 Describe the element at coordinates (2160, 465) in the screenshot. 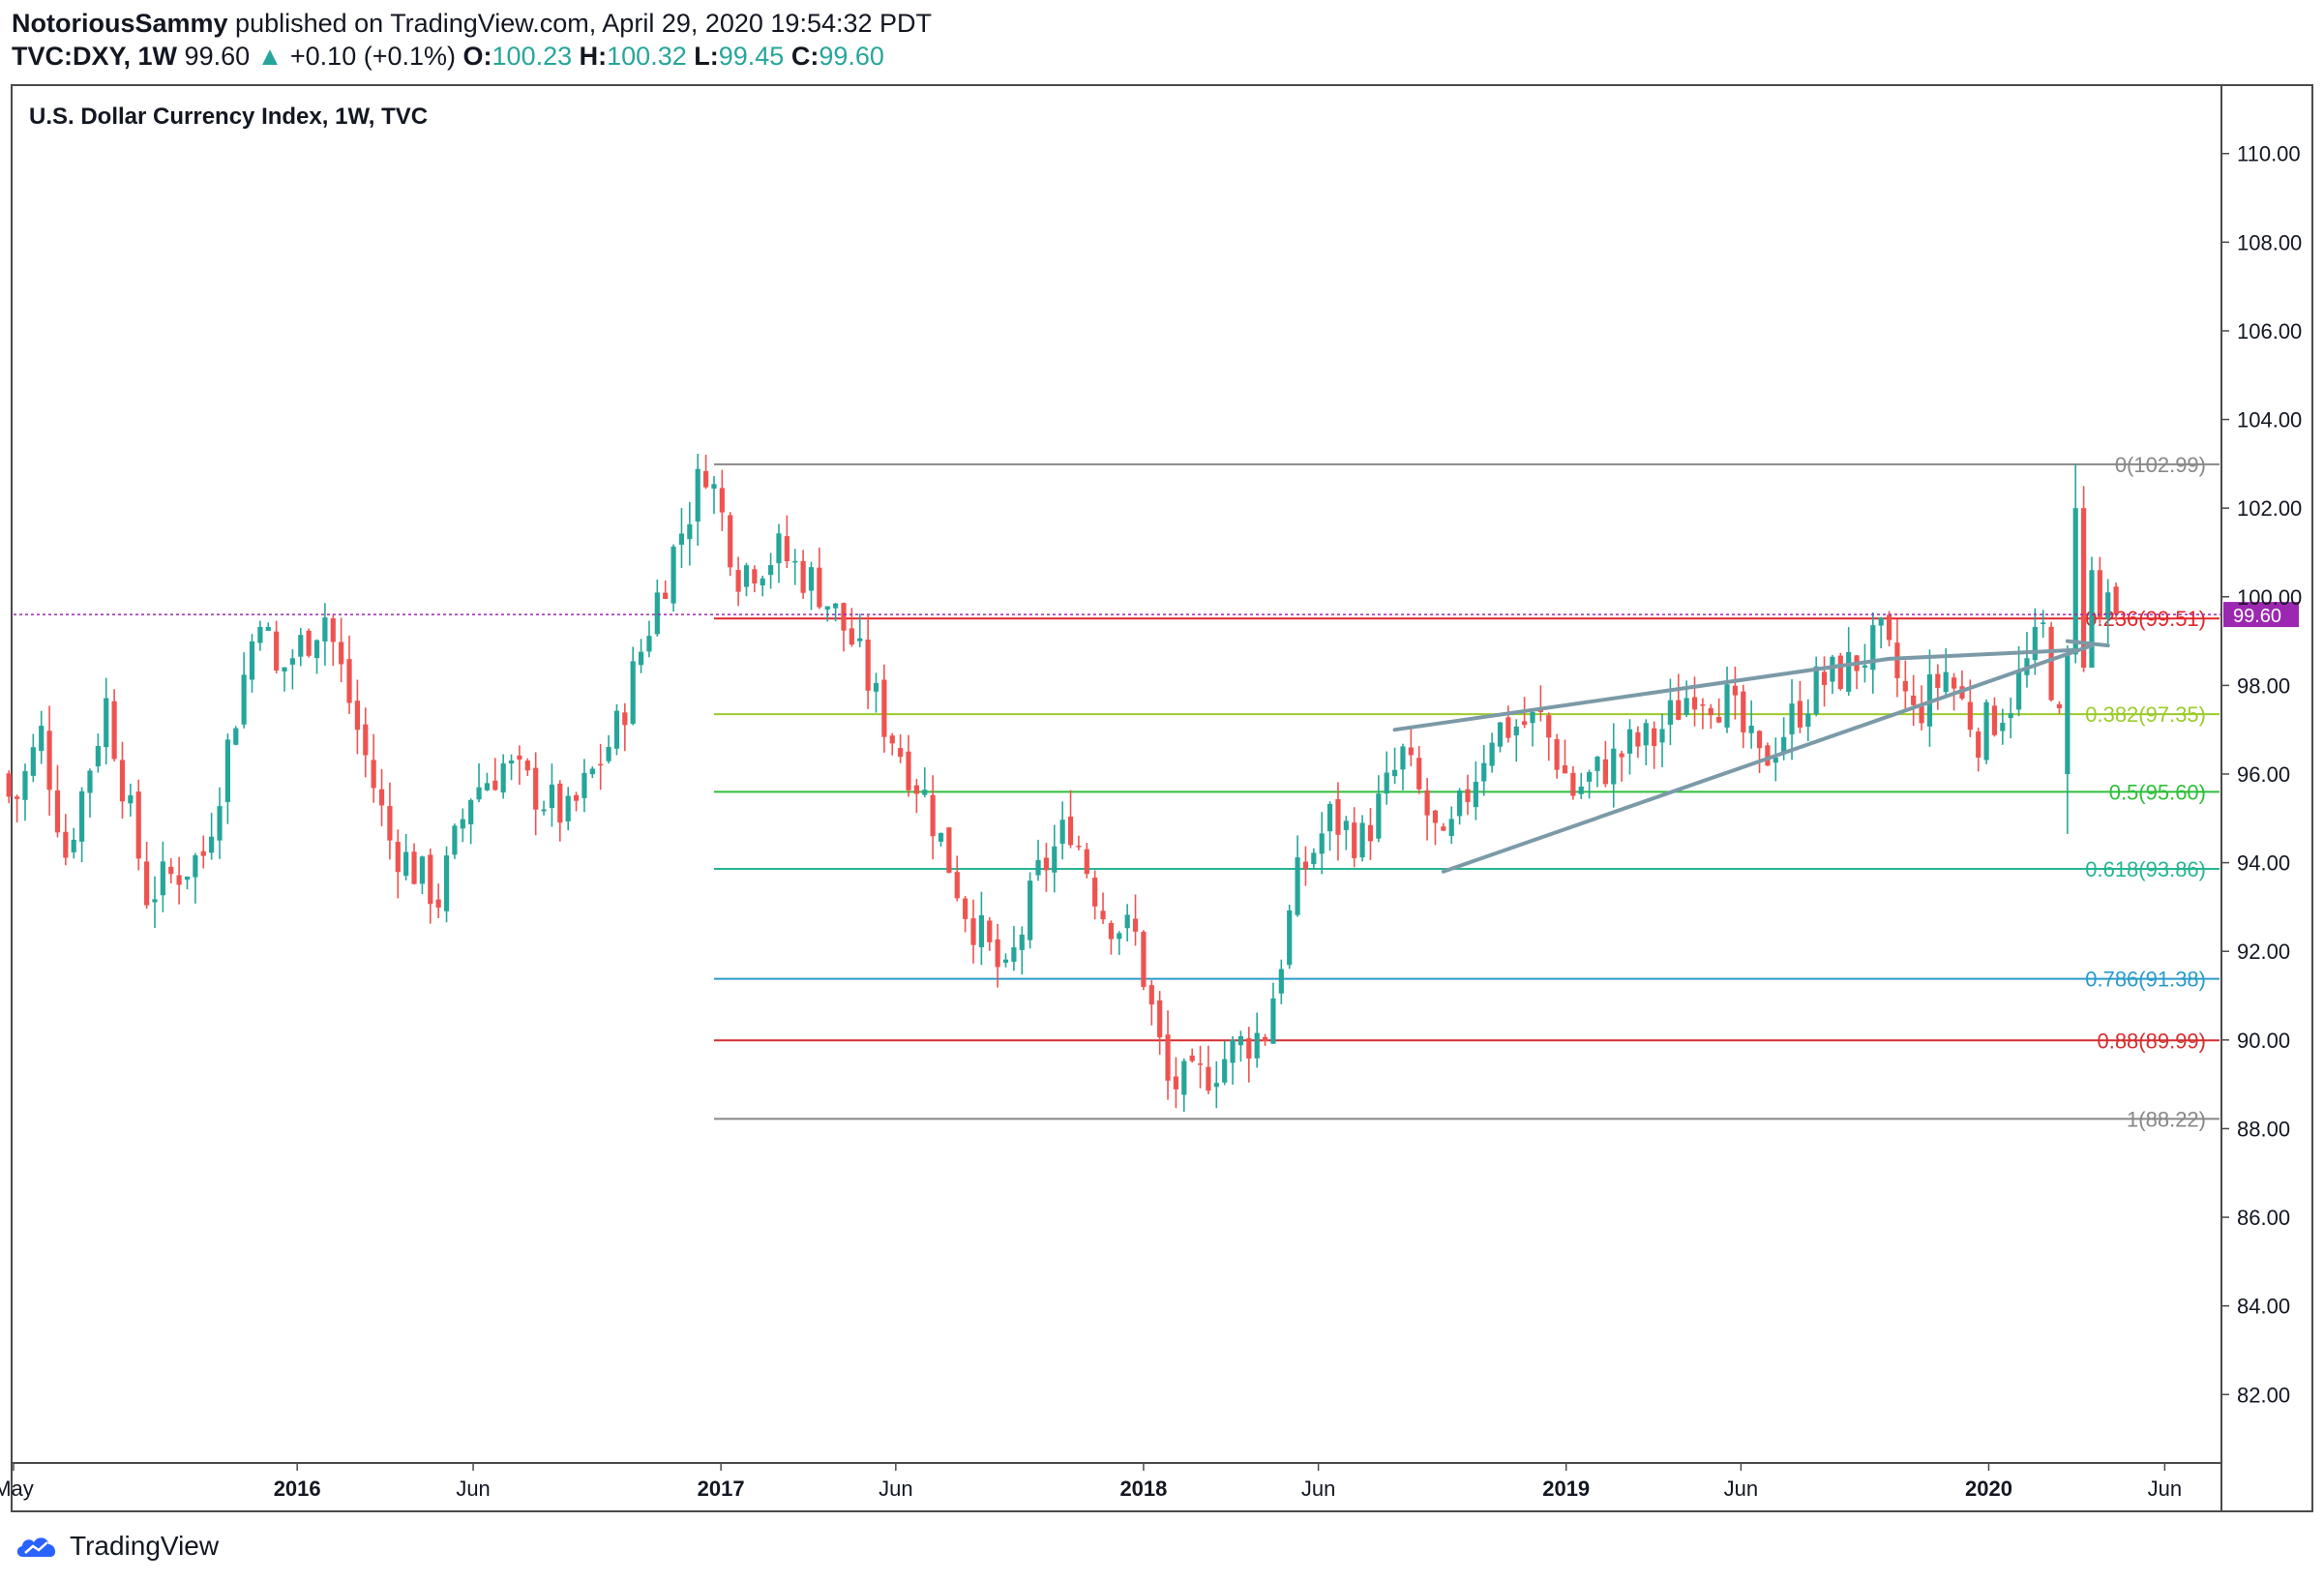

I see `fib-level-label: 0(102.99)` at that location.